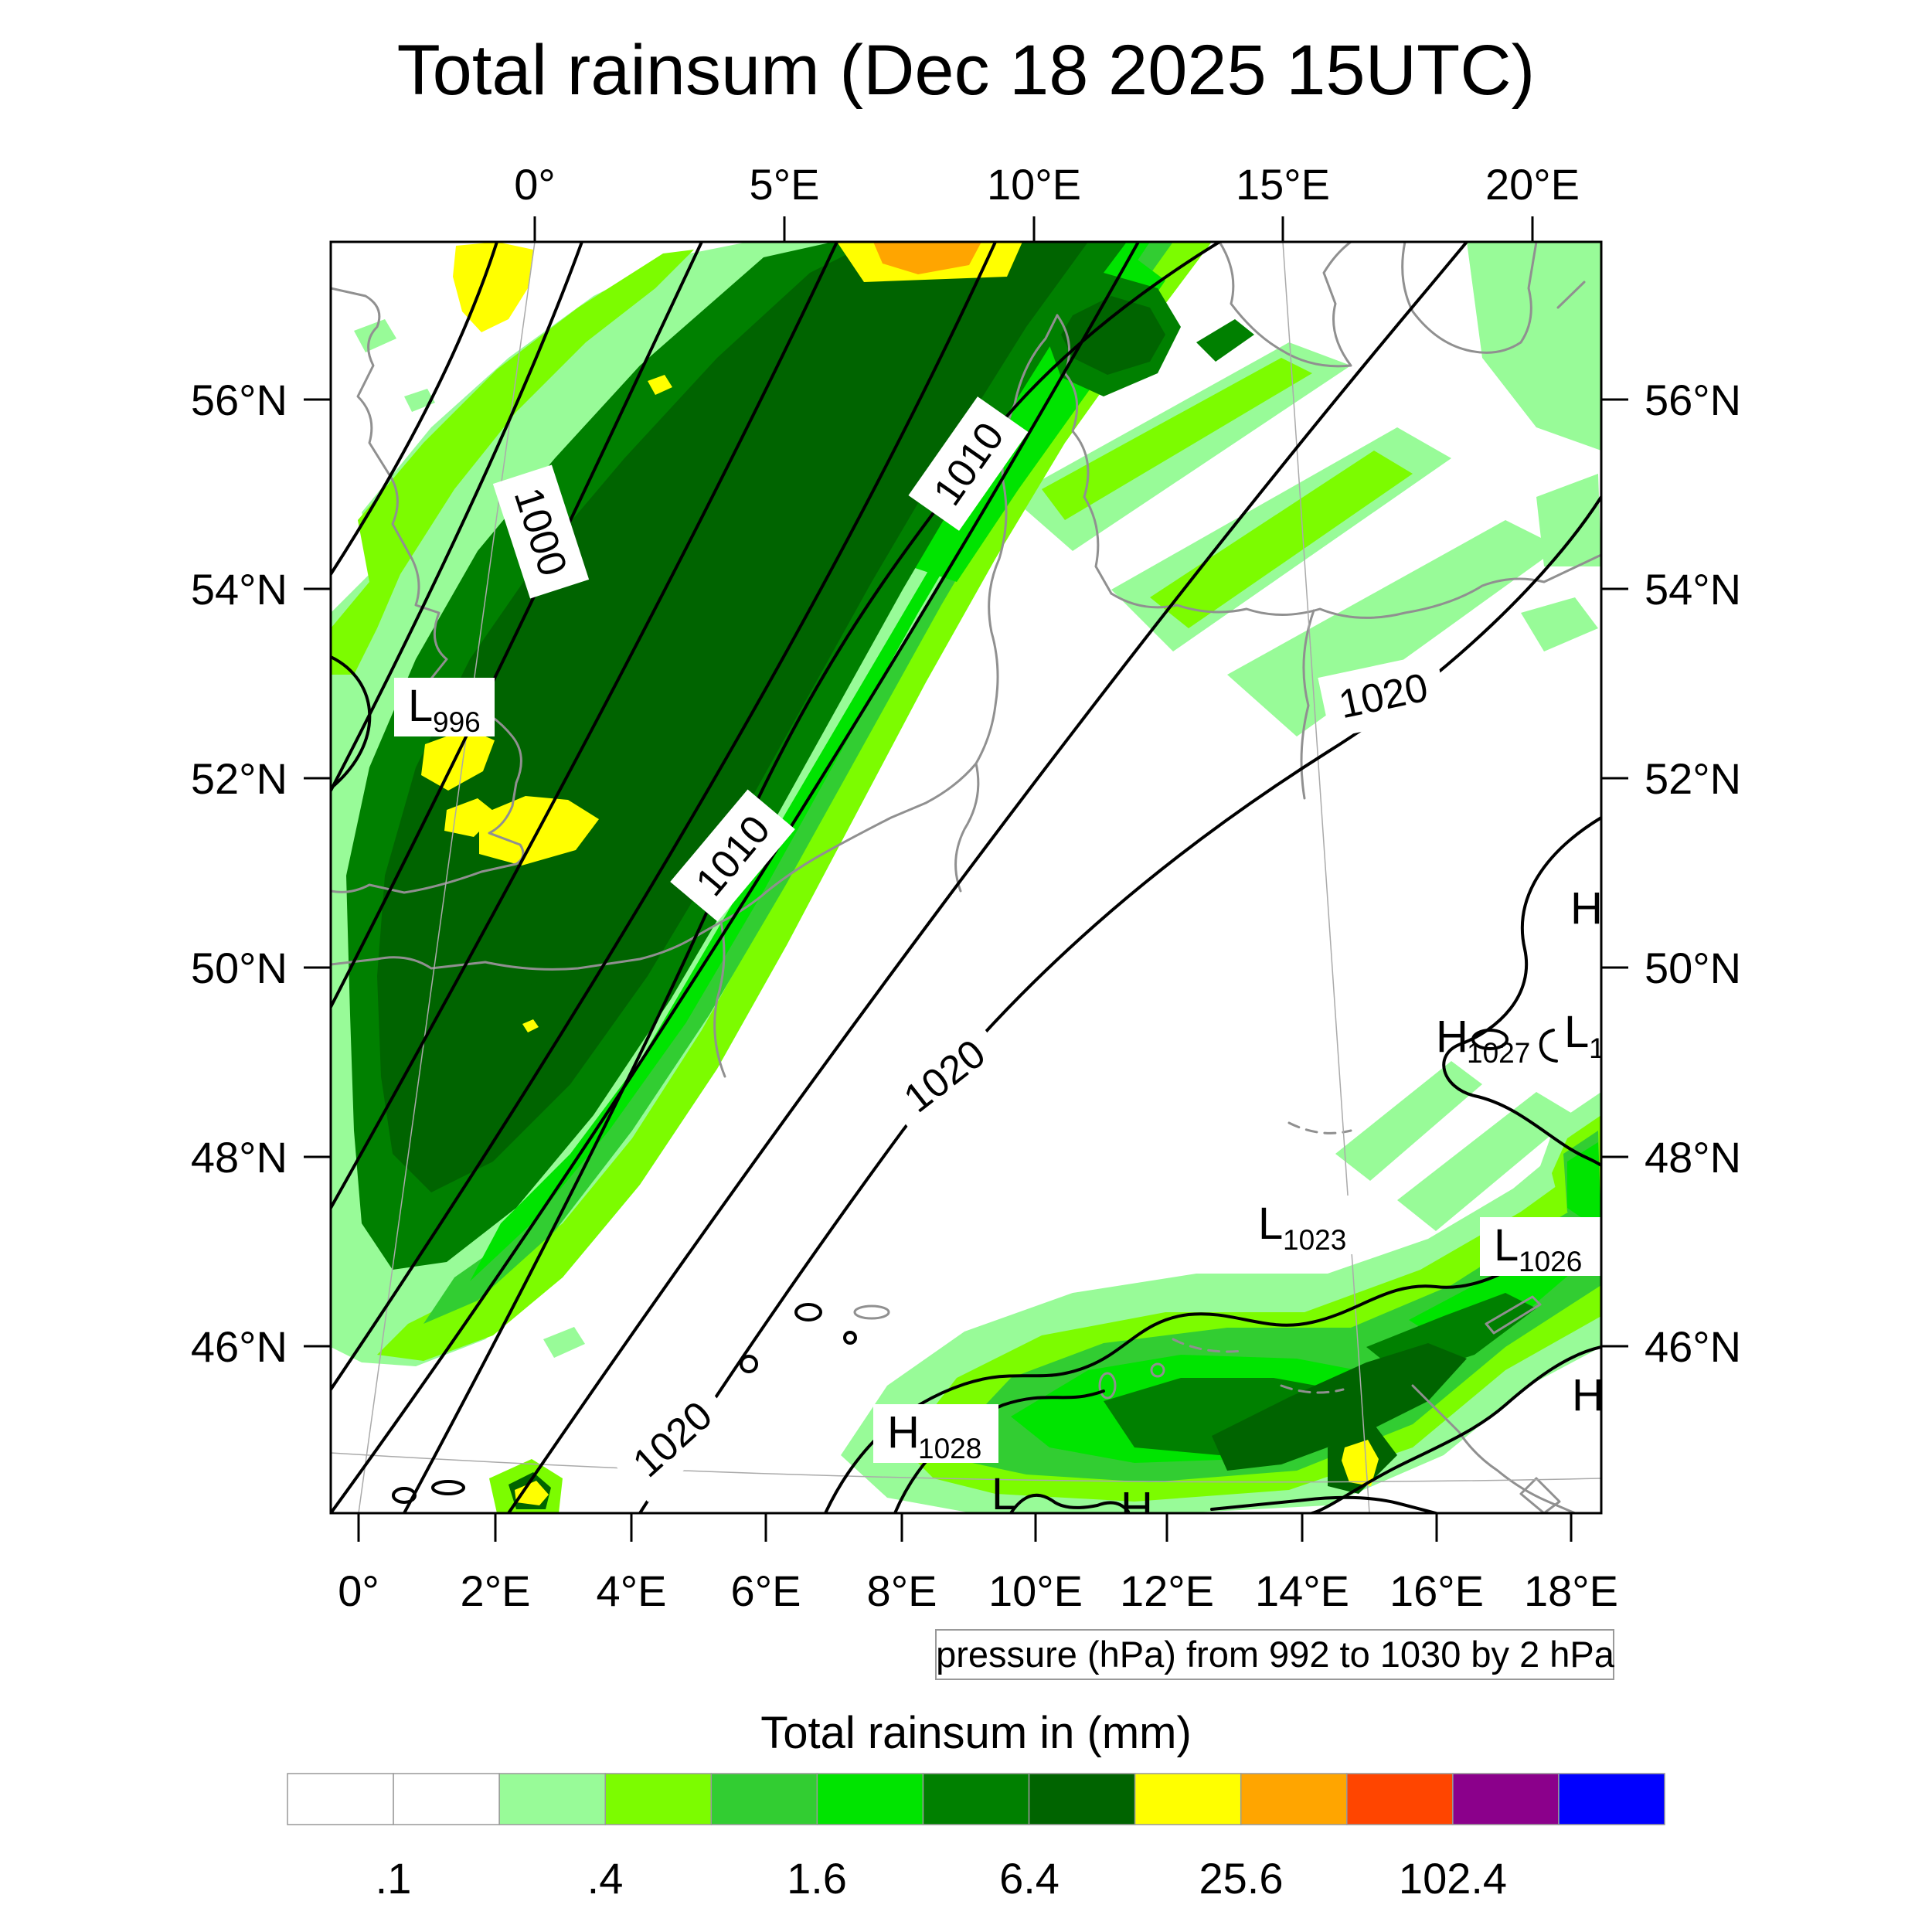 This screenshot has height=1932, width=1932. Describe the element at coordinates (976, 1733) in the screenshot. I see `colorbar-title: Total rainsum in (mm)` at that location.